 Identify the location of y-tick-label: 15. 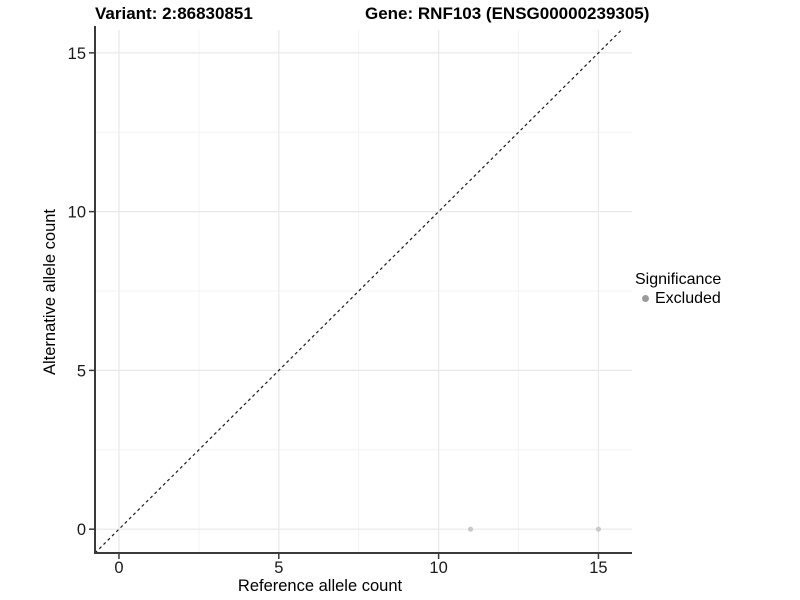
(77, 54).